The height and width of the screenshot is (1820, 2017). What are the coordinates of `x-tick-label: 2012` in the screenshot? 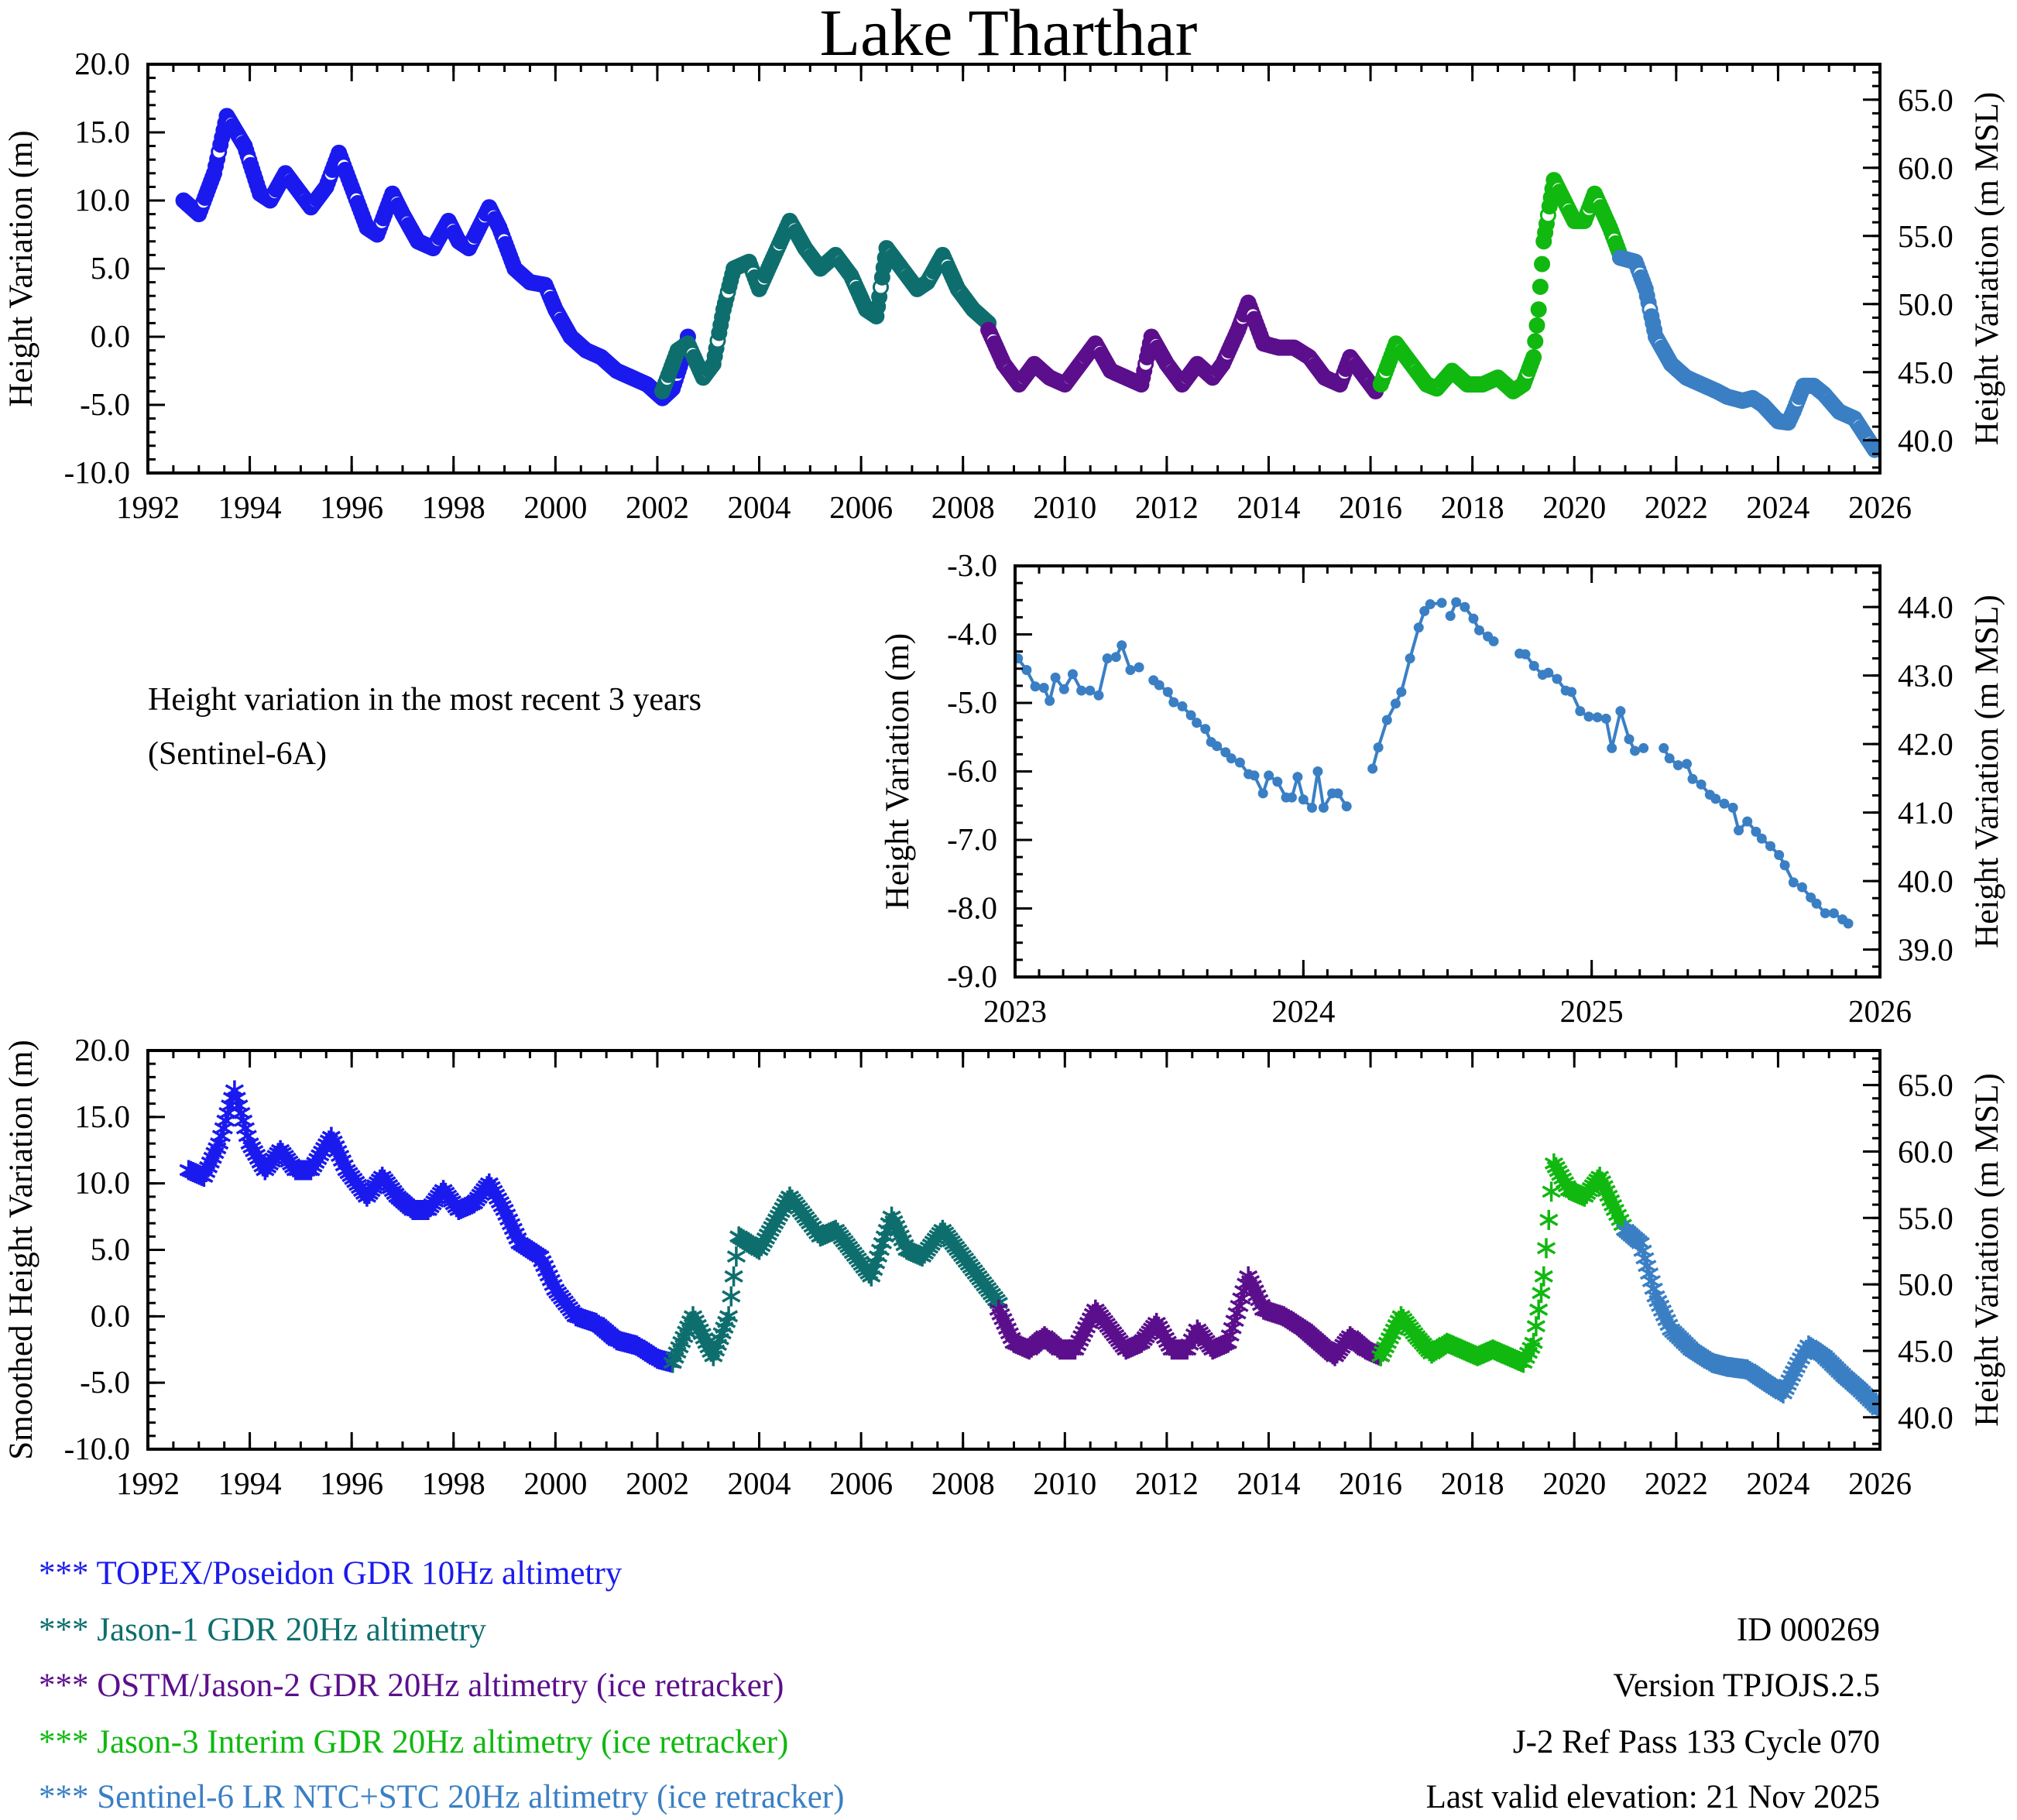 It's located at (1167, 1483).